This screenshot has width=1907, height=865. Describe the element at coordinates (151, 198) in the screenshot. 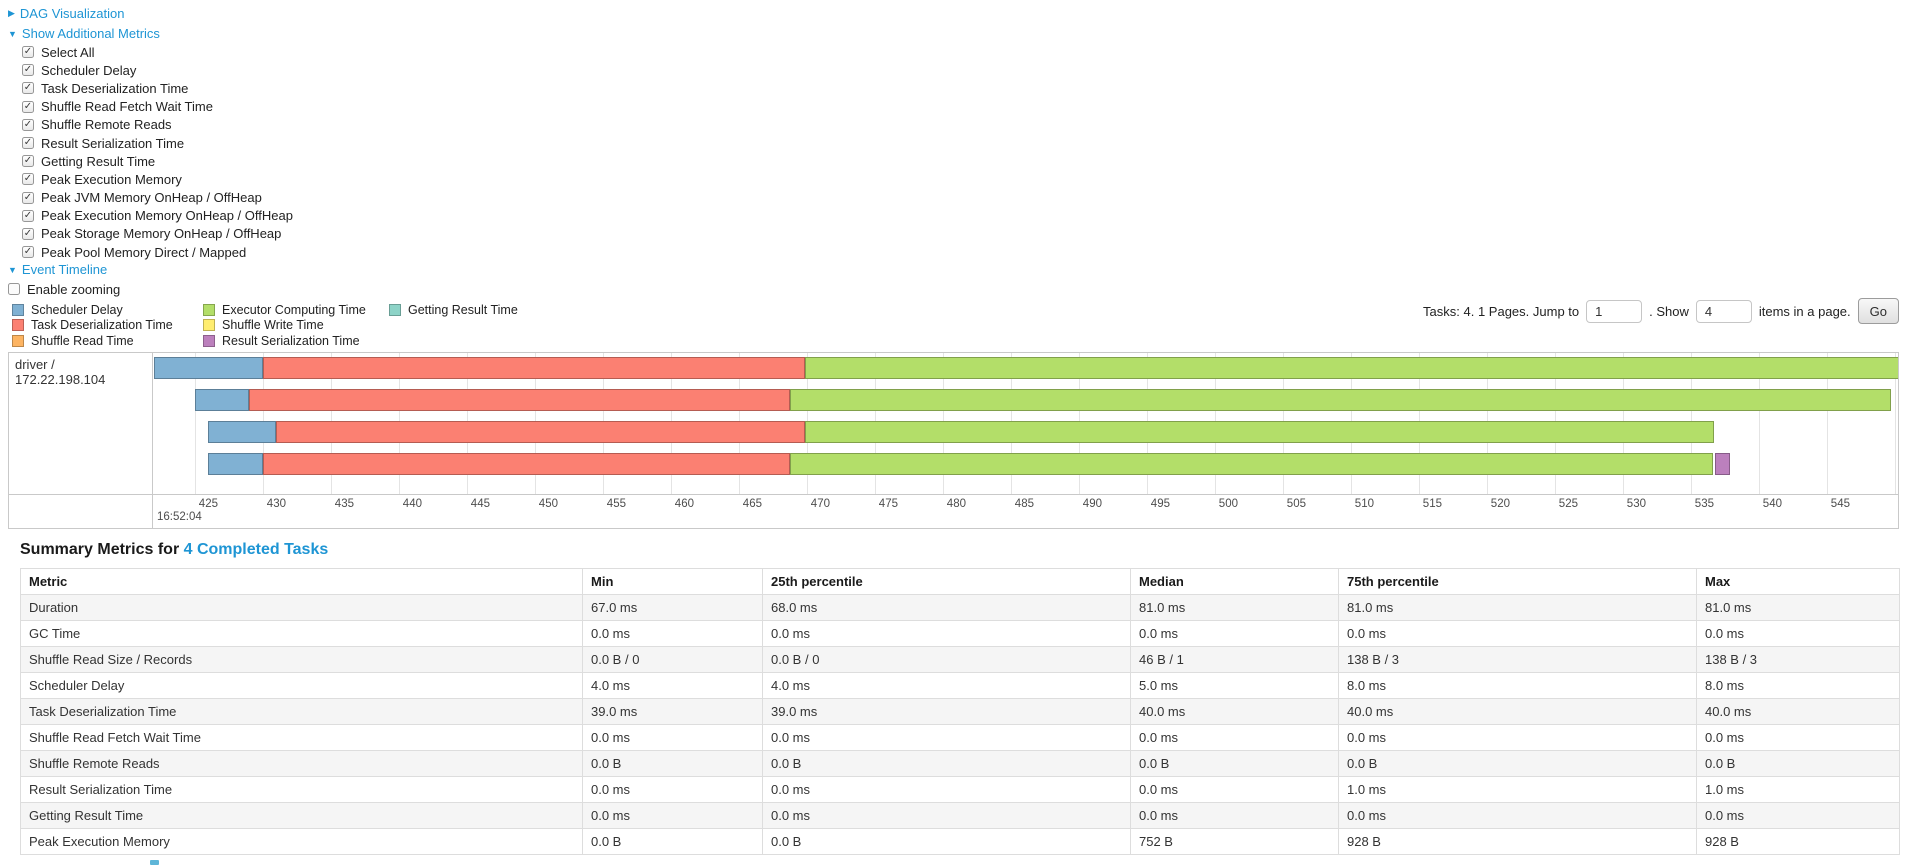

I see `metric-checkbox-label: Peak JVM Memory OnHeap / OffHeap` at that location.